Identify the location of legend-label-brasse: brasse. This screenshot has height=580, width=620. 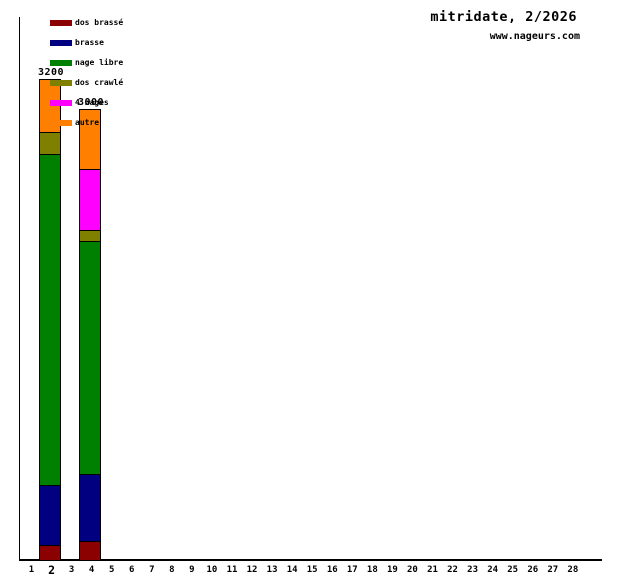
(89, 42).